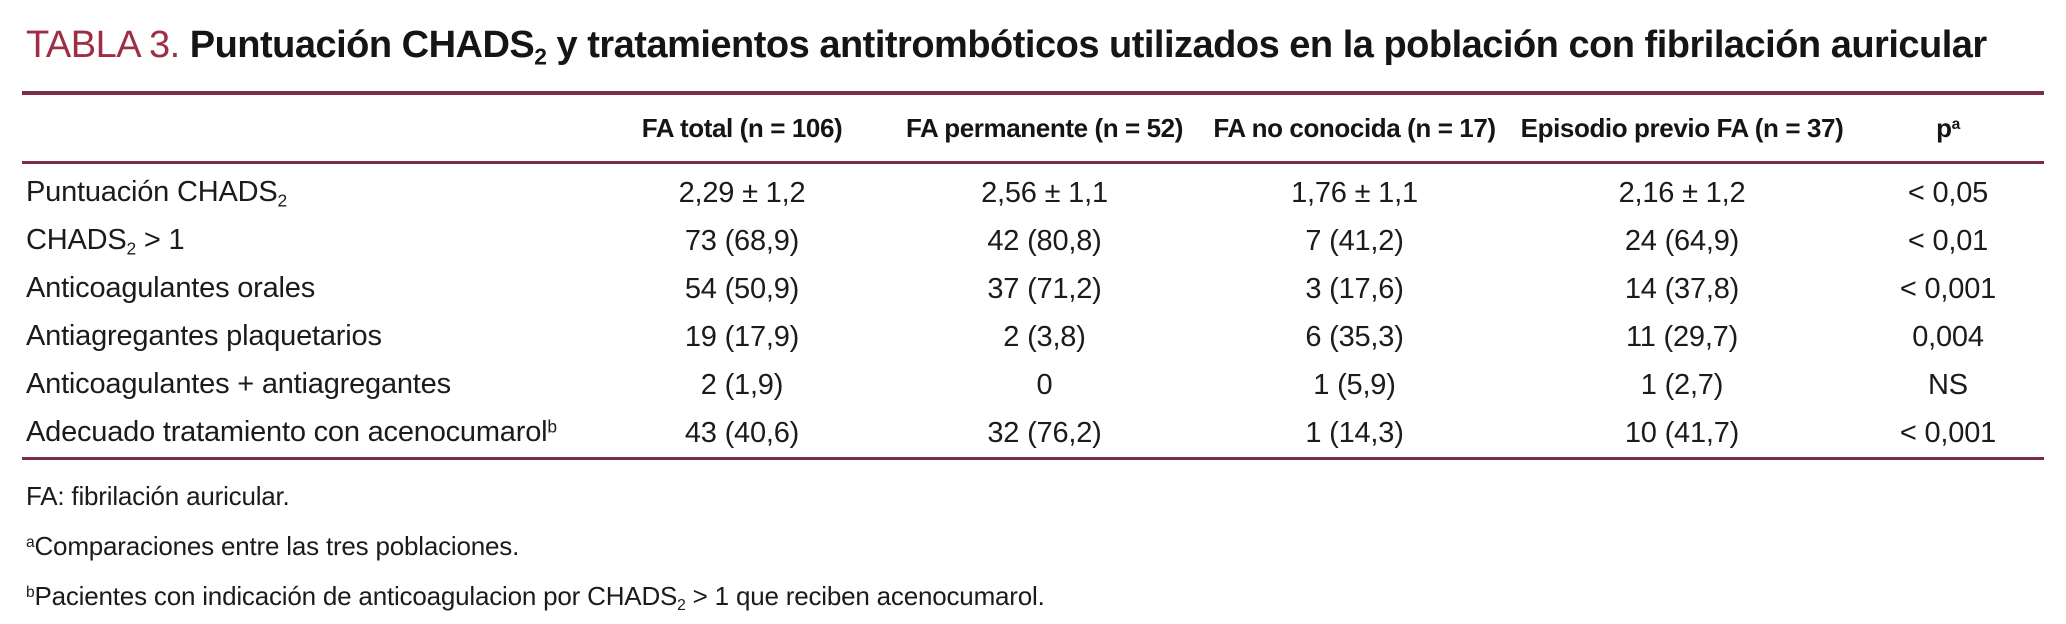 Image resolution: width=2066 pixels, height=624 pixels. Describe the element at coordinates (742, 127) in the screenshot. I see `header-fa-total: FA total (n = 106)` at that location.